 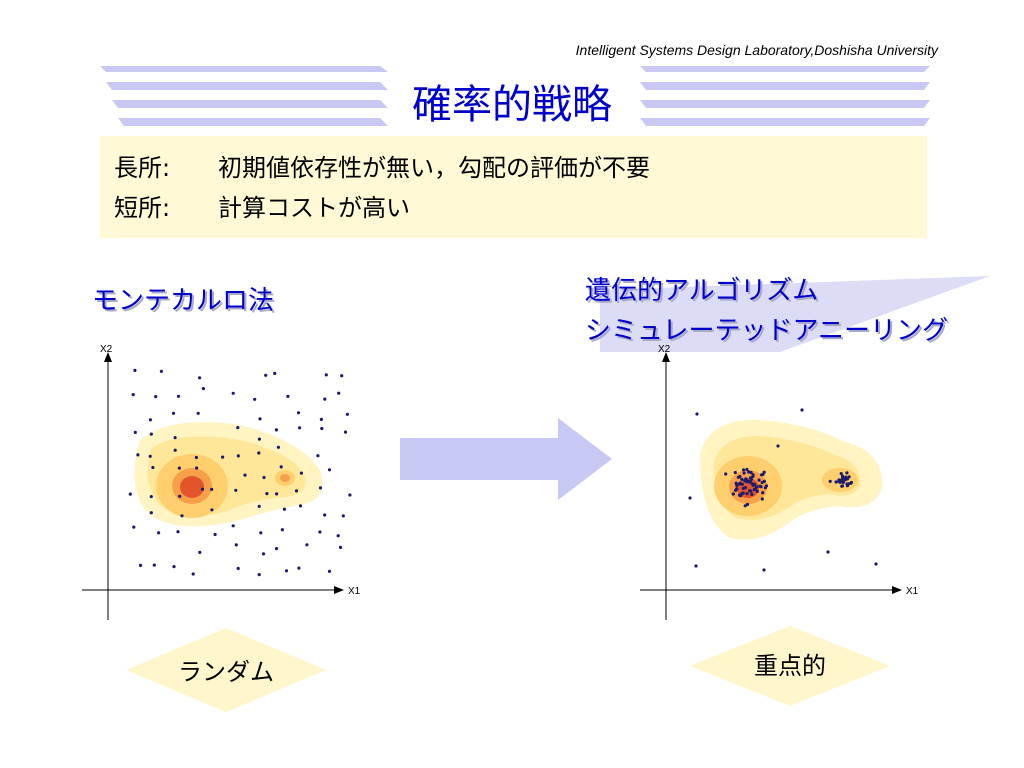 I want to click on heading-banner, so click(x=795, y=314).